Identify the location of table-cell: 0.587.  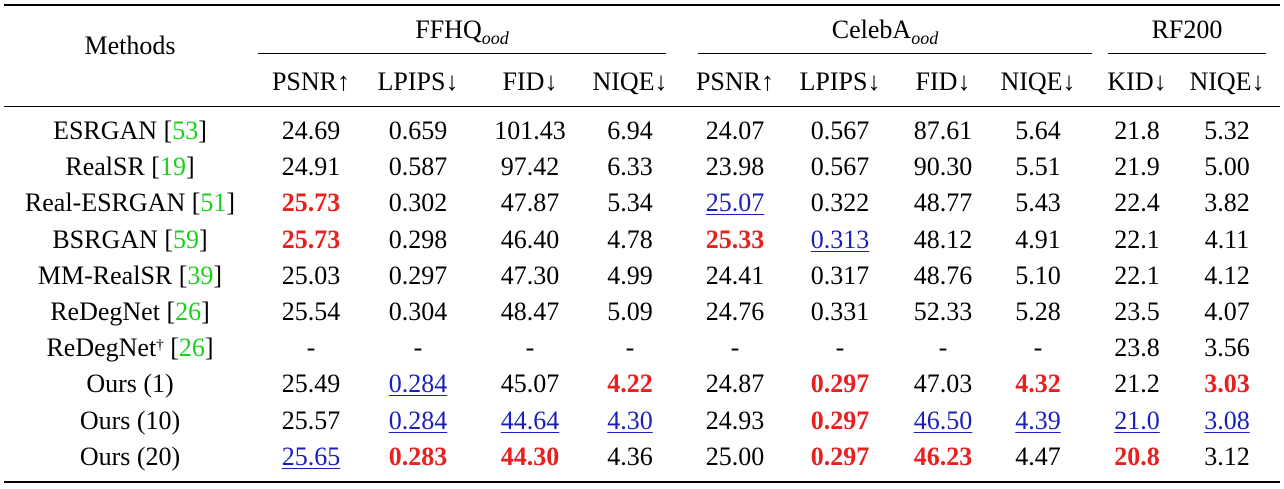
(418, 167).